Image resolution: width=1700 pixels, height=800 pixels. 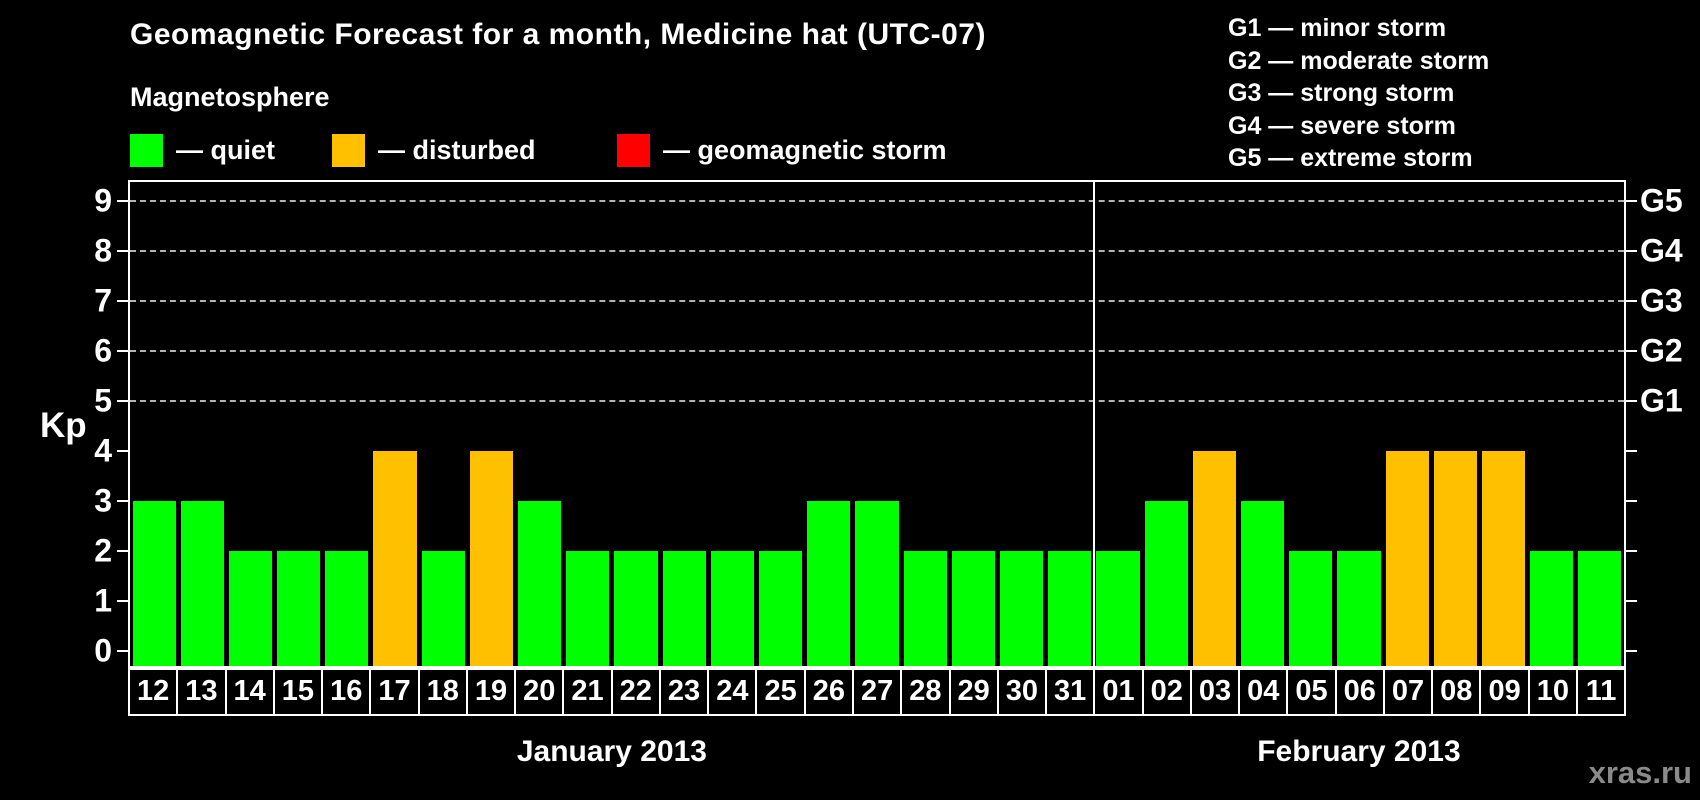 I want to click on day-label-29: 29, so click(x=972, y=691).